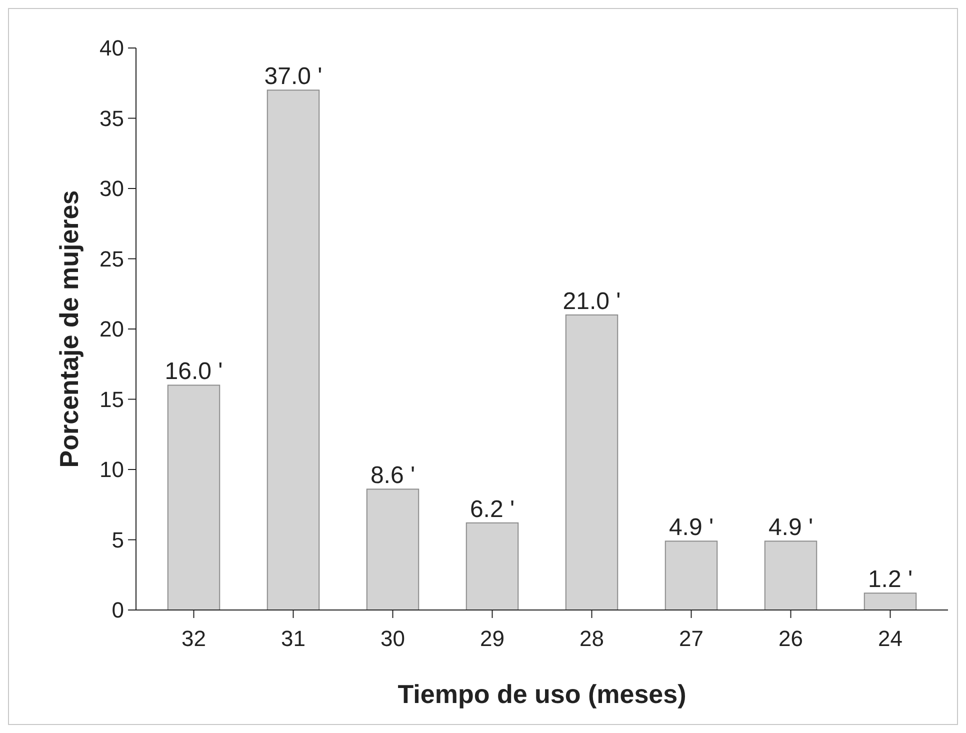  Describe the element at coordinates (492, 509) in the screenshot. I see `data-label: 6.2 '` at that location.